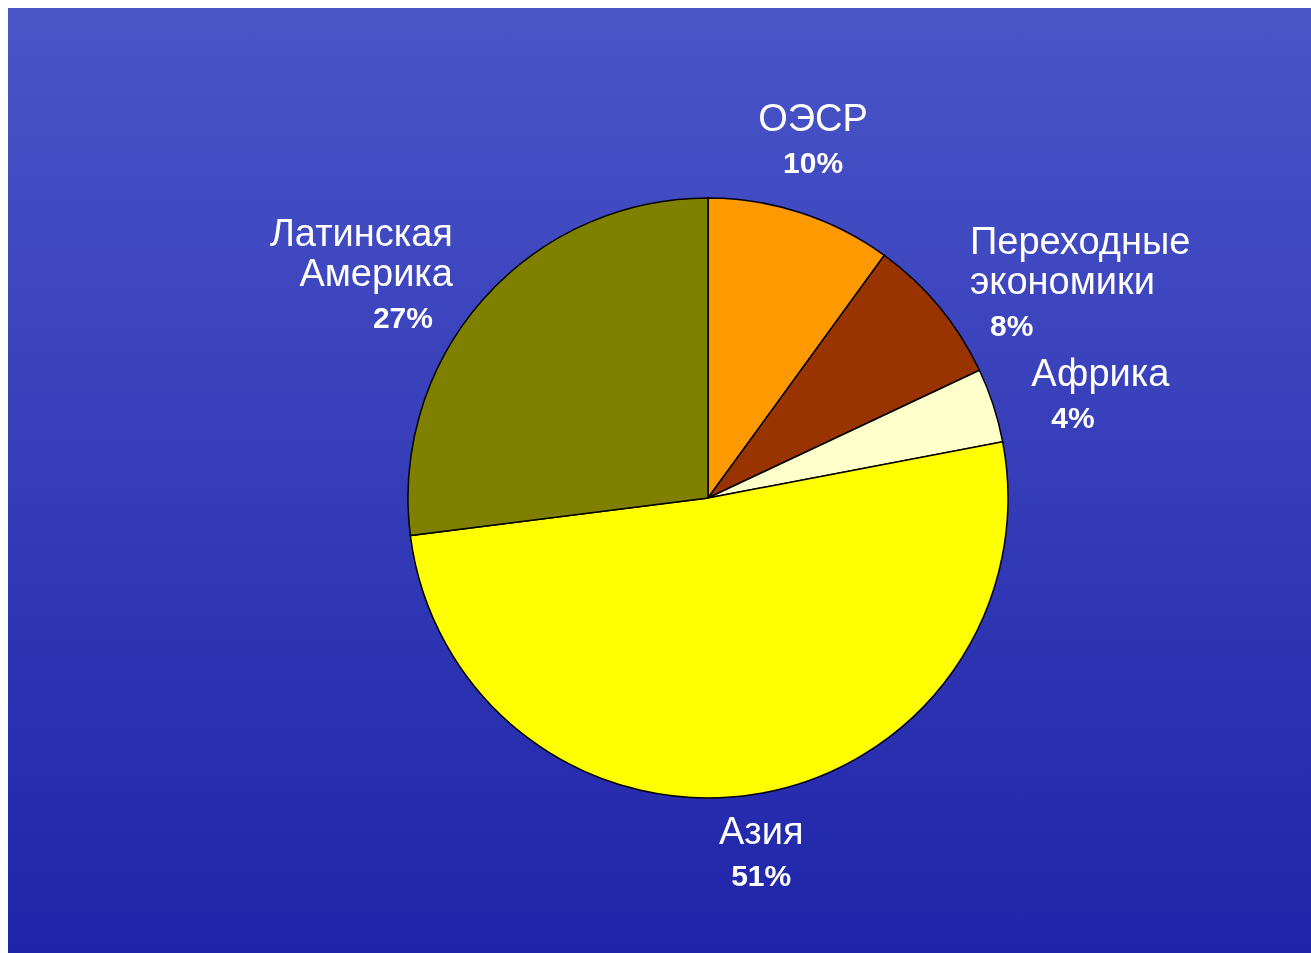 The width and height of the screenshot is (1311, 953). I want to click on data-label: 51%, so click(761, 875).